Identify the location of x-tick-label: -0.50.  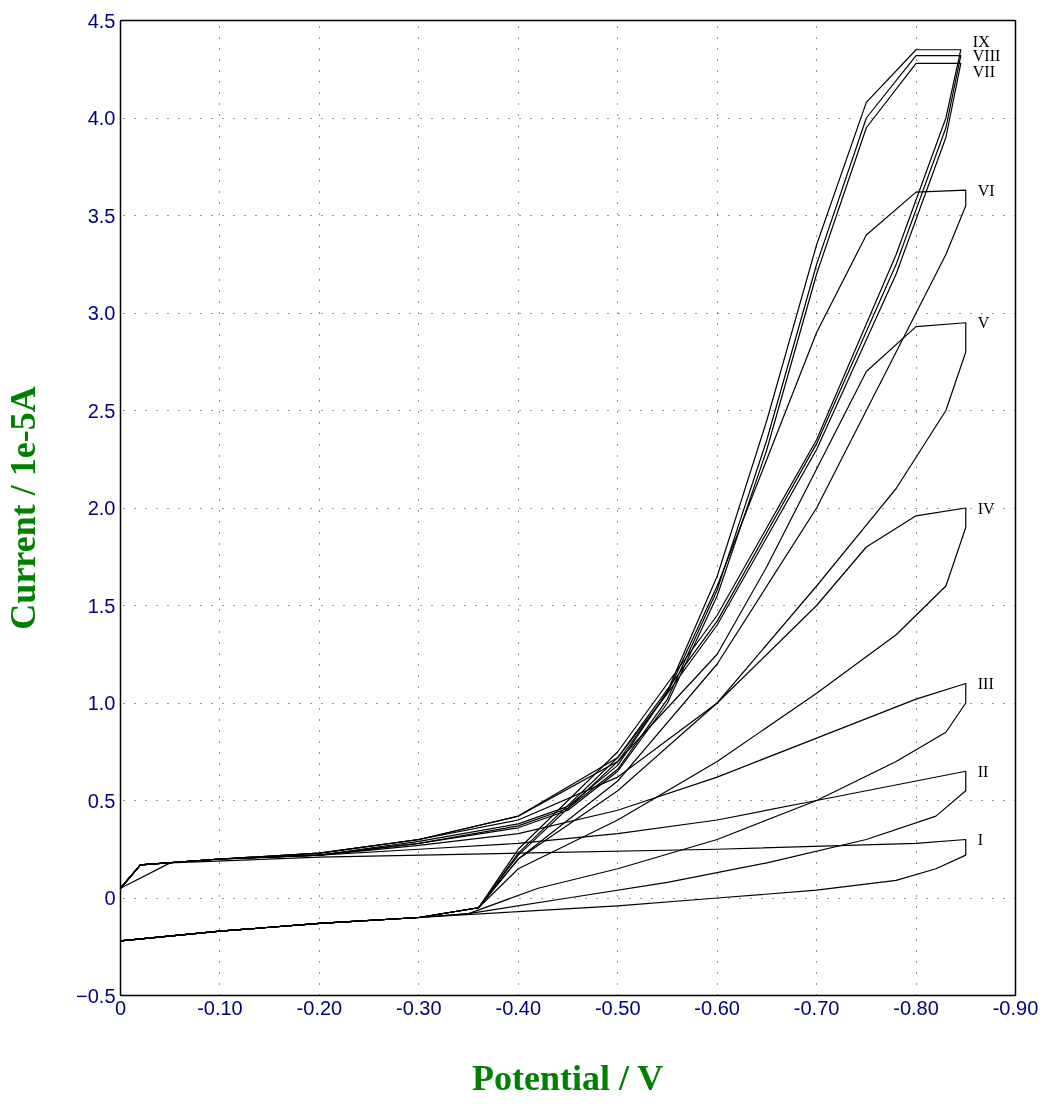
(617, 1007).